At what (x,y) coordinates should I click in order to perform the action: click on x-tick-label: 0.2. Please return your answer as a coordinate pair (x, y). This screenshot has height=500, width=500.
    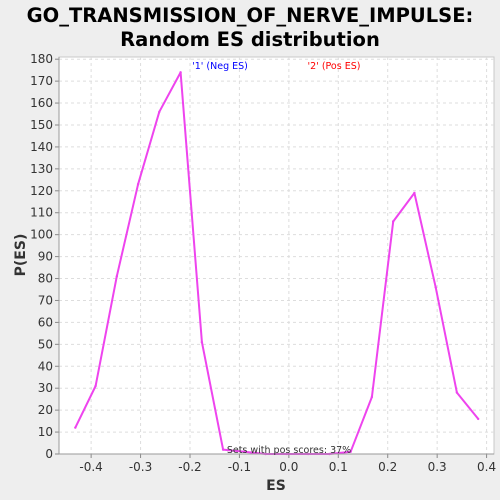
    Looking at the image, I should click on (387, 467).